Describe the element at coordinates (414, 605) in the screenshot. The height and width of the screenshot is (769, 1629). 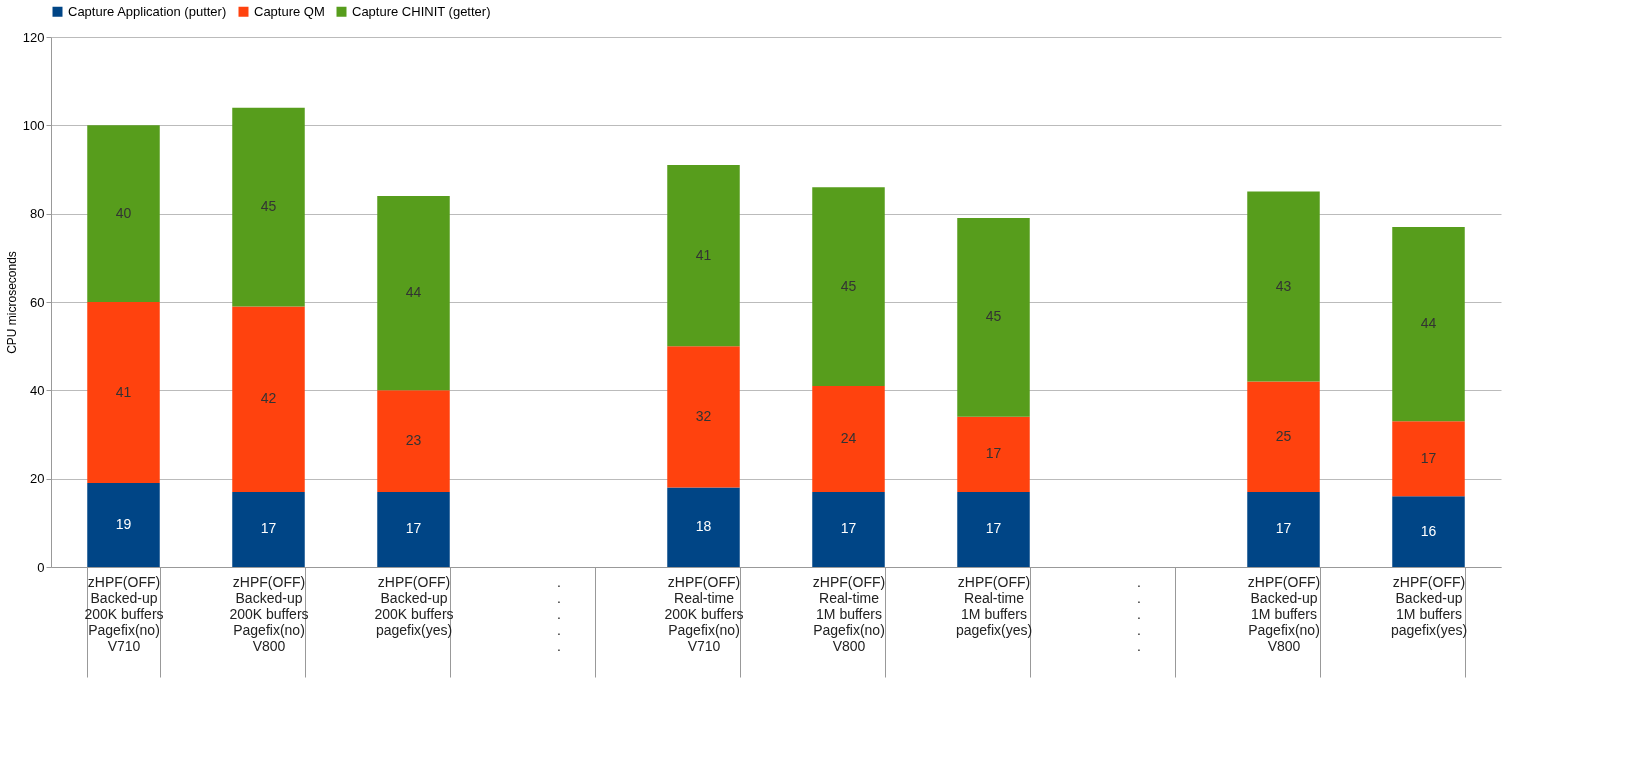
I see `x-tick-label: zHPF(OFF) Backed-up 200K buffers pagefix(yes)` at that location.